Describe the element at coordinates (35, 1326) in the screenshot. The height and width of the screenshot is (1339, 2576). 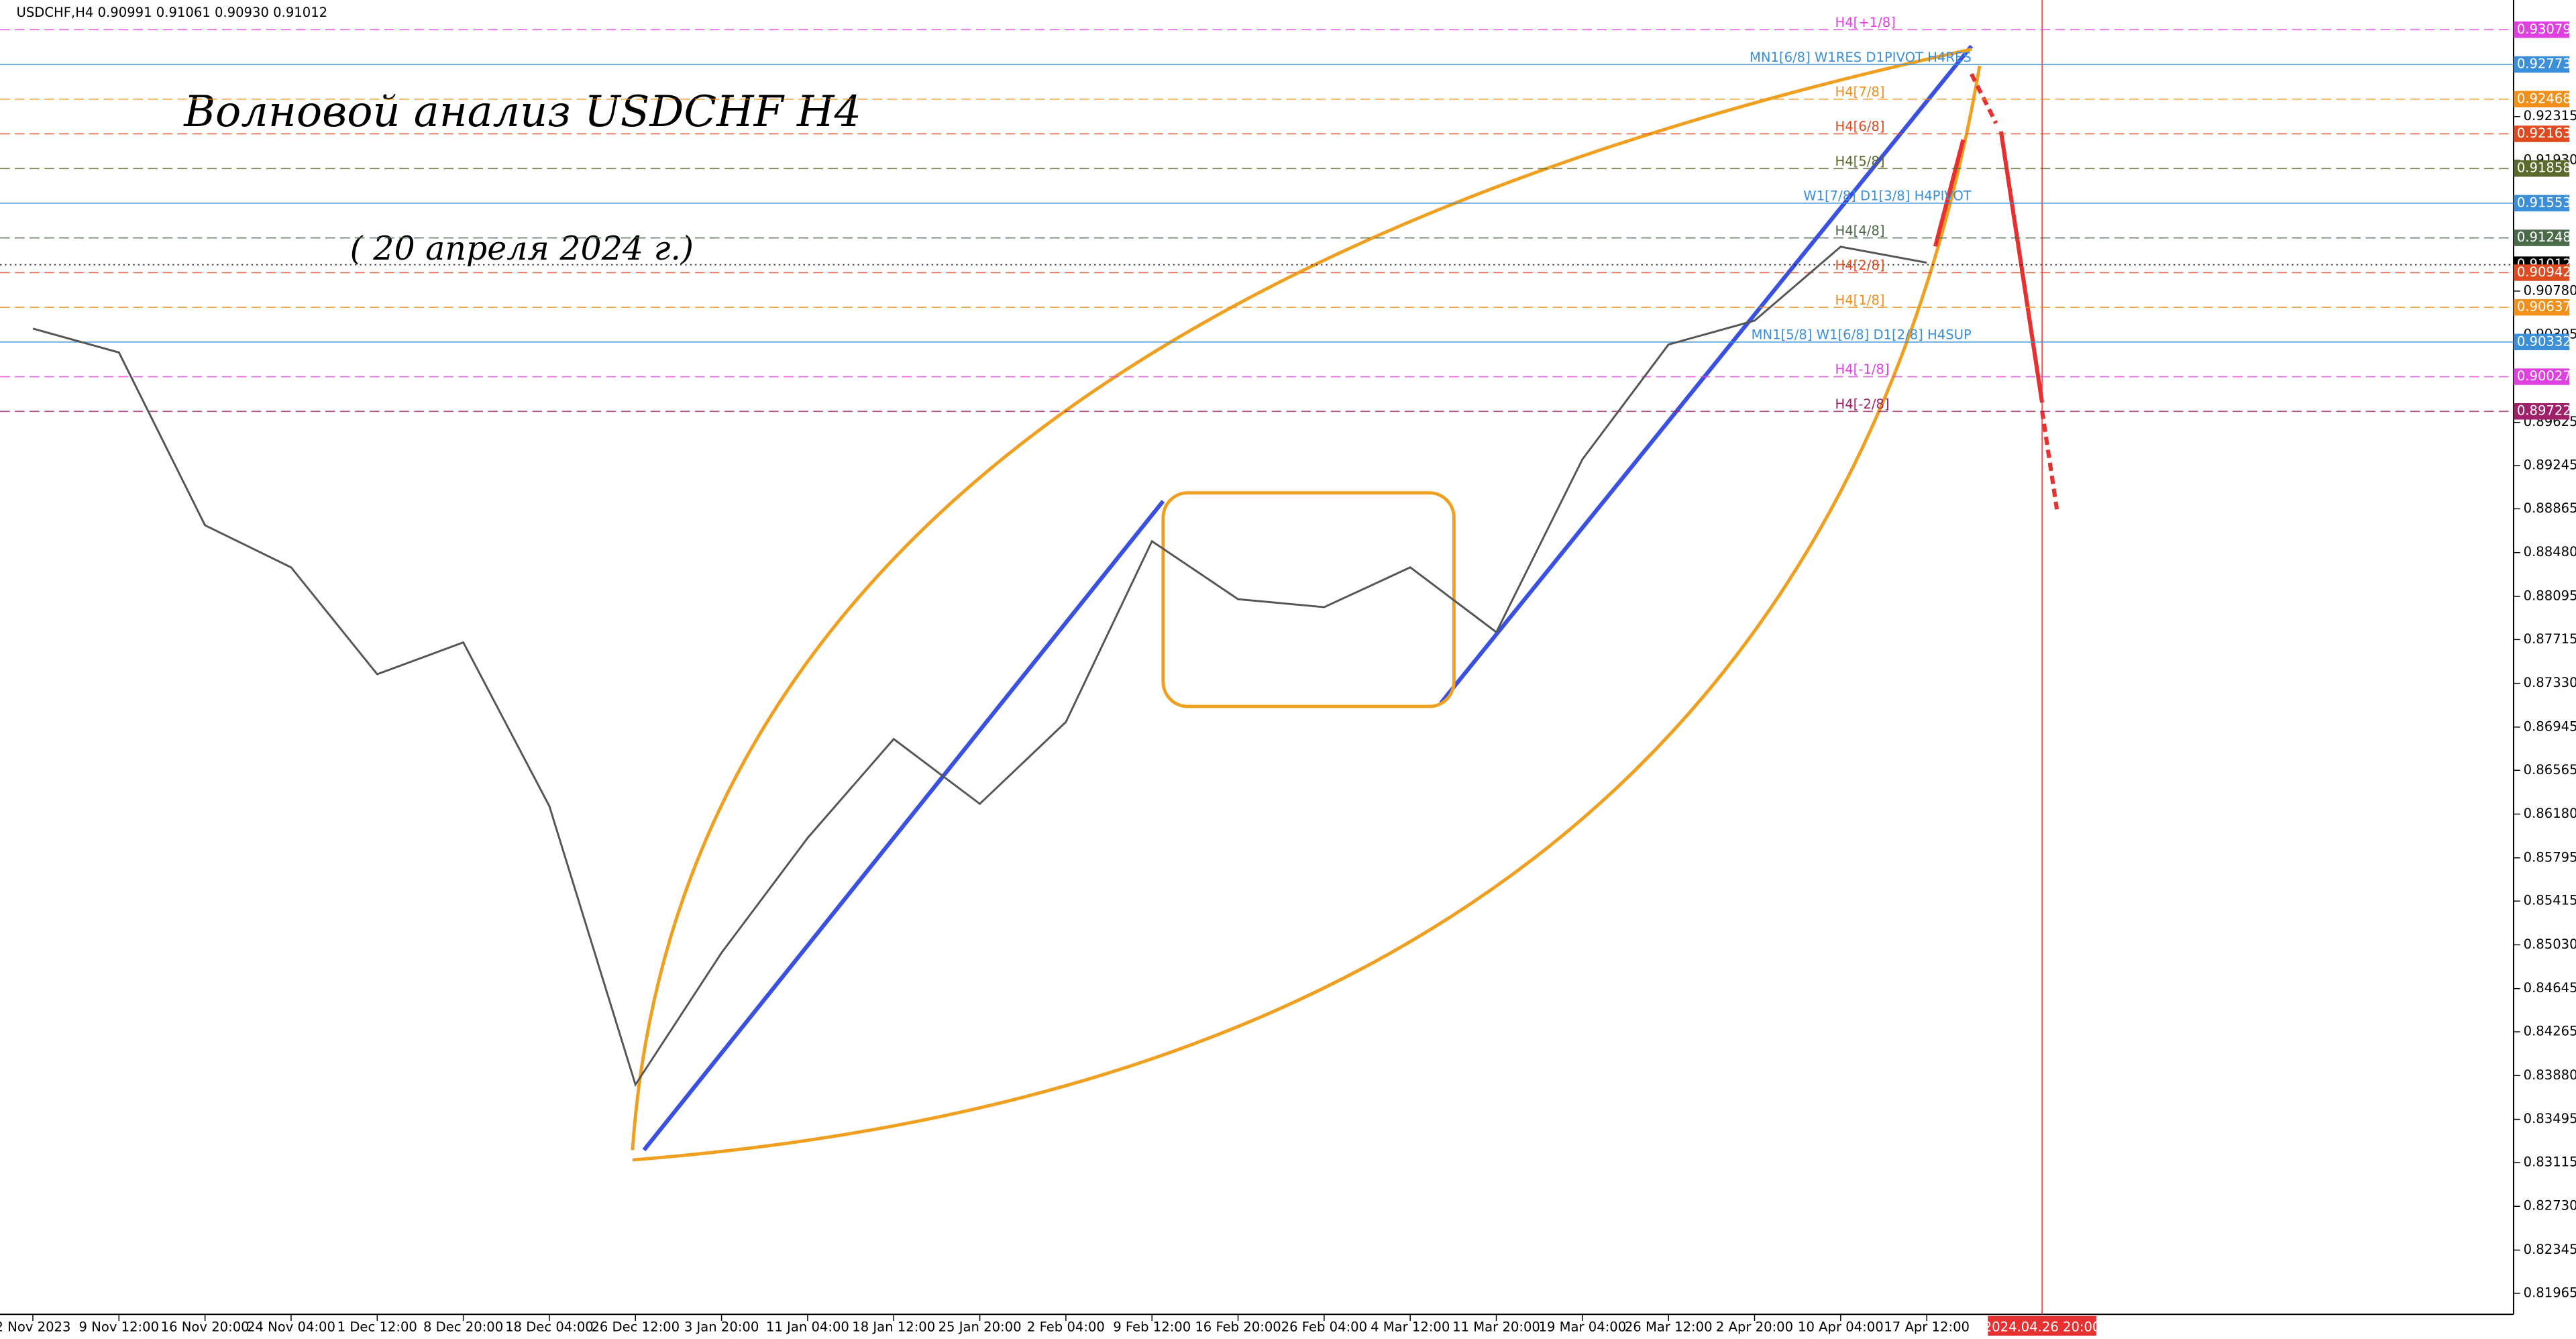
I see `x-tick-label: 2 Nov 2023` at that location.